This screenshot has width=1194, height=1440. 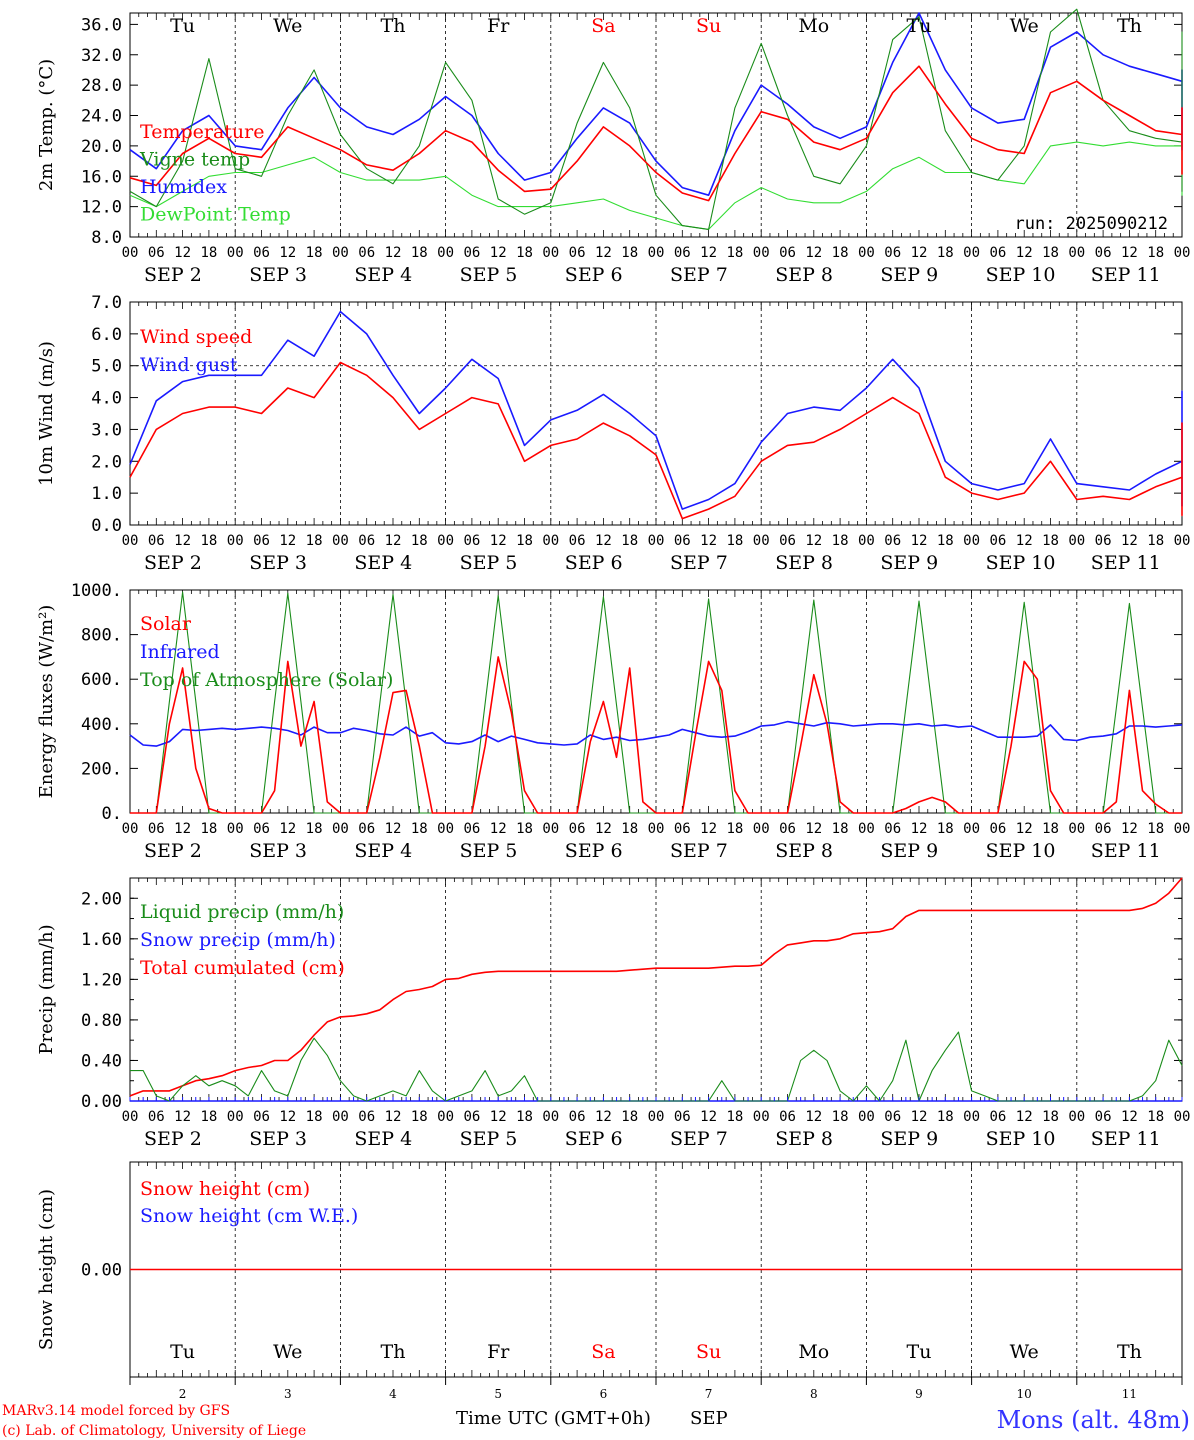 What do you see at coordinates (1126, 563) in the screenshot?
I see `date-label: SEP 11` at bounding box center [1126, 563].